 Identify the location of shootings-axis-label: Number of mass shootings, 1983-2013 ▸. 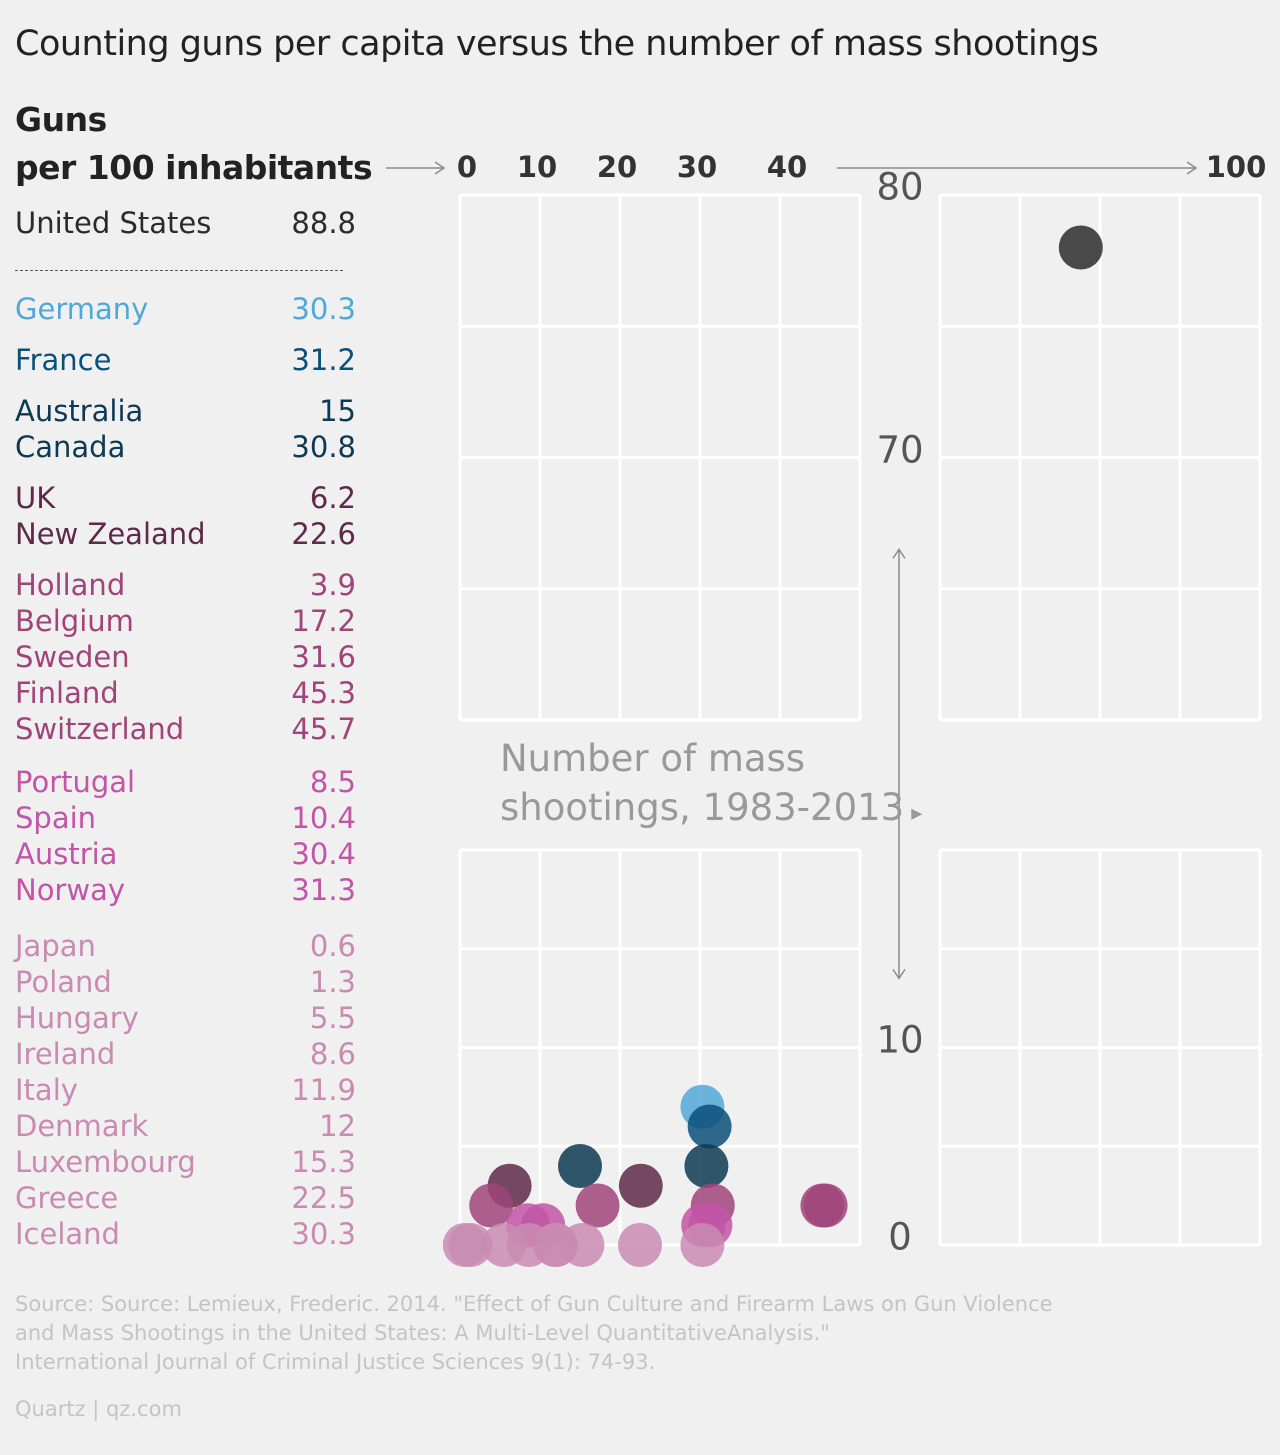
(711, 786).